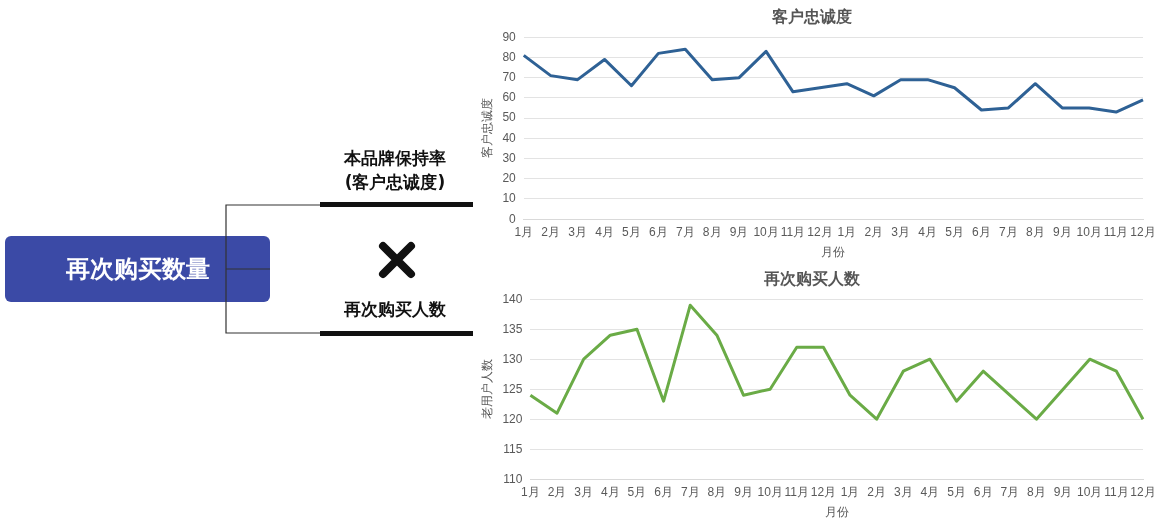  Describe the element at coordinates (513, 478) in the screenshot. I see `y-tick-label: 110` at that location.